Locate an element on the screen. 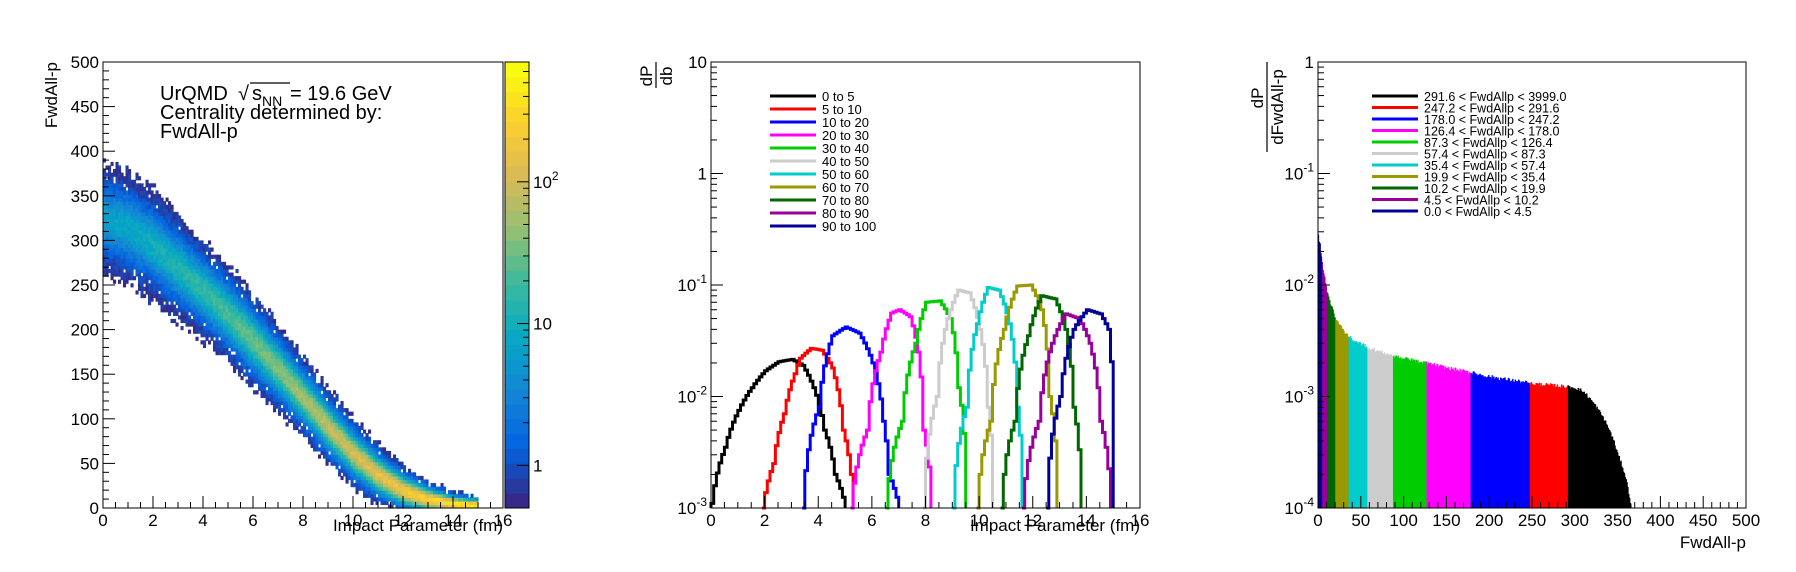  x-tick-label: 4 is located at coordinates (818, 520).